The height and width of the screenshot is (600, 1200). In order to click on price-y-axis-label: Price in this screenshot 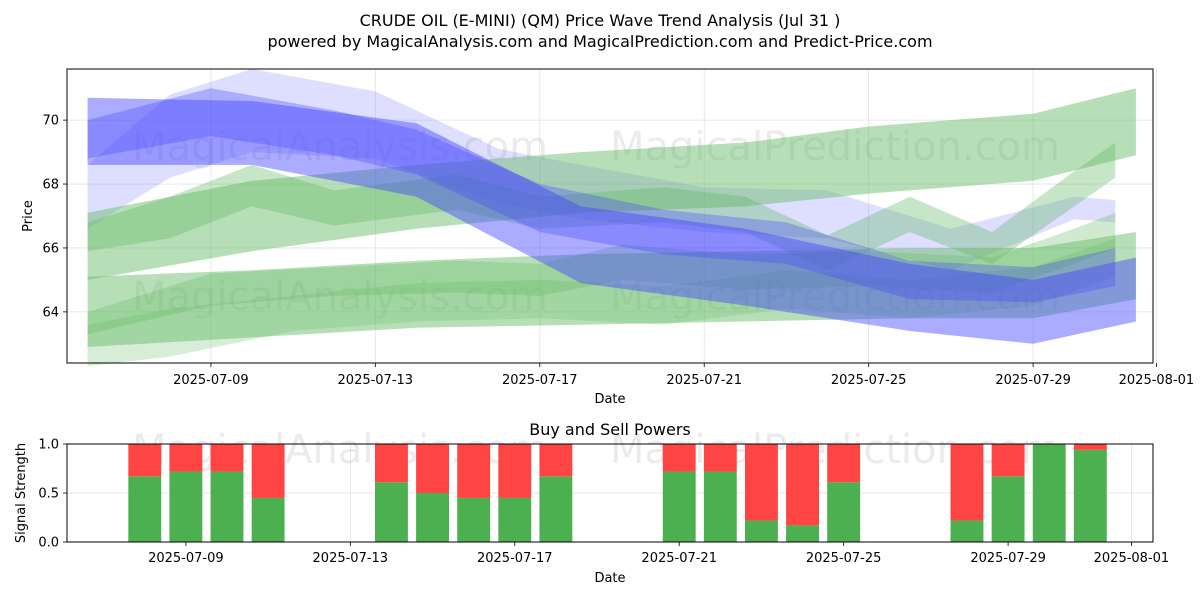, I will do `click(28, 216)`.